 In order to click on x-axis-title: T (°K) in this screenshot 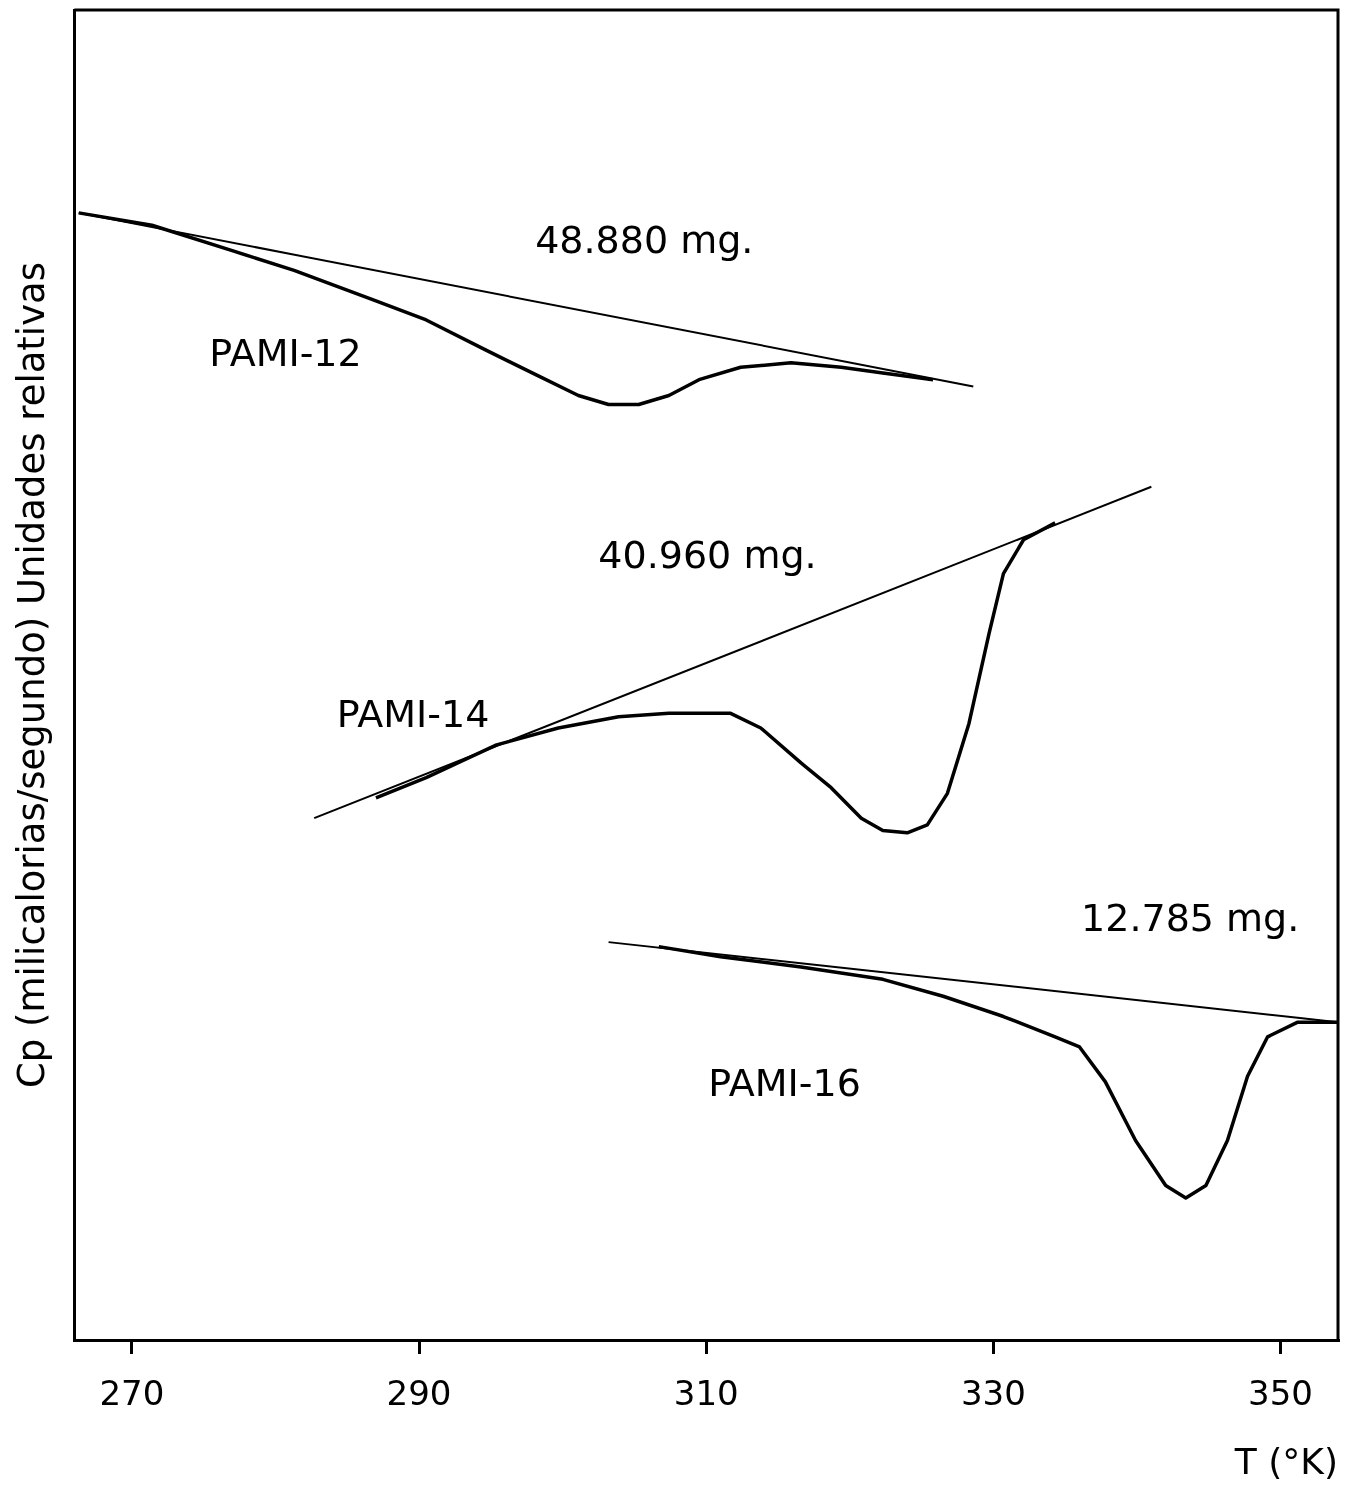, I will do `click(1285, 1461)`.